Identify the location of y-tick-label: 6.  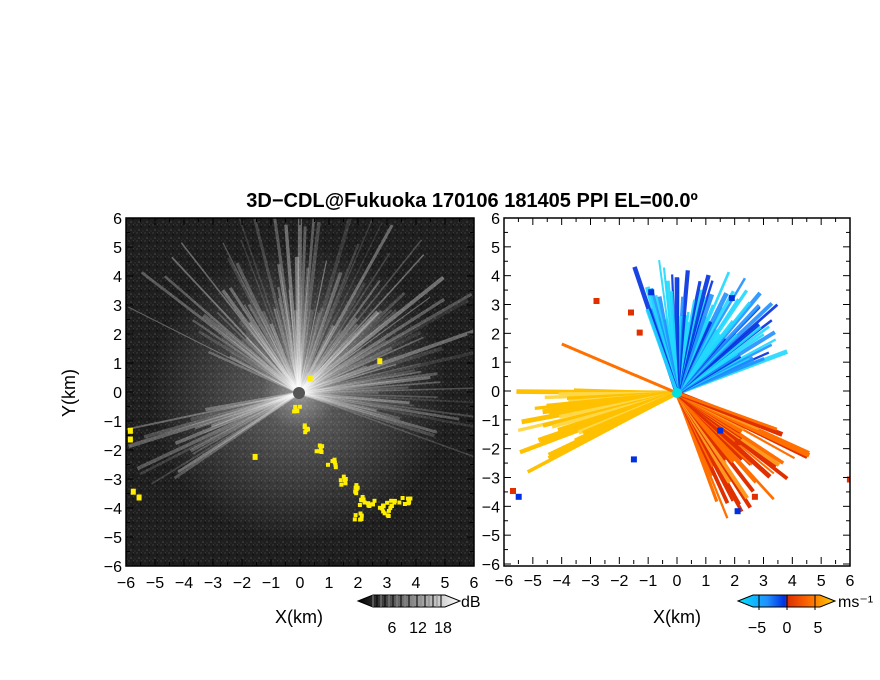
(495, 219).